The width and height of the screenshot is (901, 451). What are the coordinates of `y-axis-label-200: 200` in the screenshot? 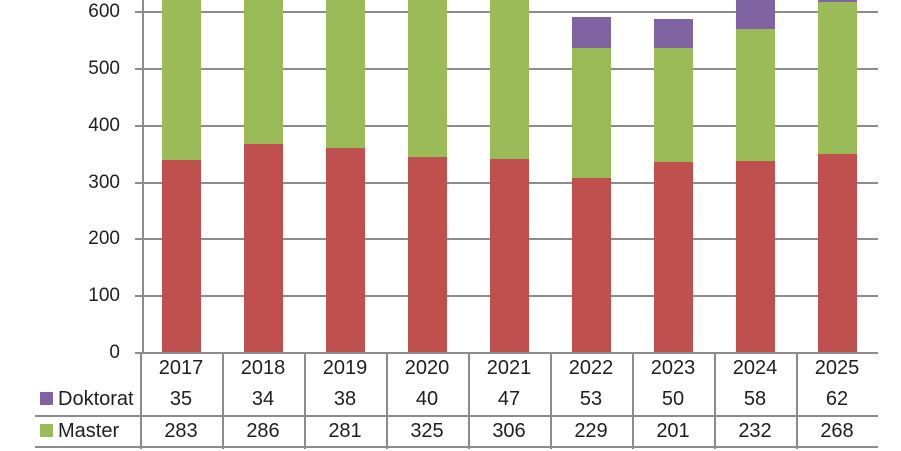 It's located at (104, 238).